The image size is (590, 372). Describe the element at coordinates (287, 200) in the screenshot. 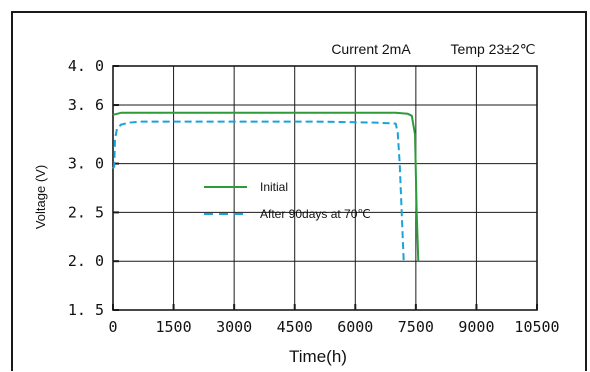

I see `legend: Initial After 90days at 70℃` at that location.